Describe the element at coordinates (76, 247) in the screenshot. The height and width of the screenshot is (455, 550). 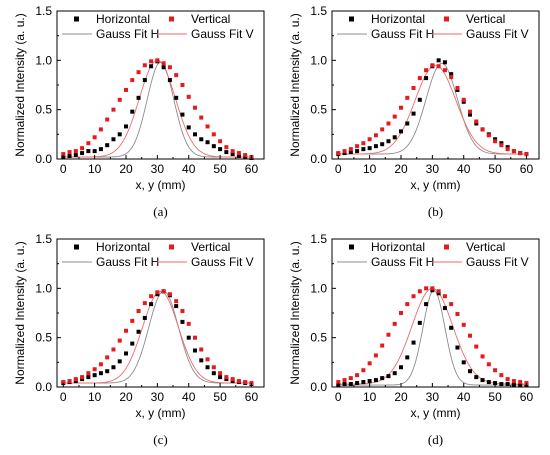
I see `legend-marker` at that location.